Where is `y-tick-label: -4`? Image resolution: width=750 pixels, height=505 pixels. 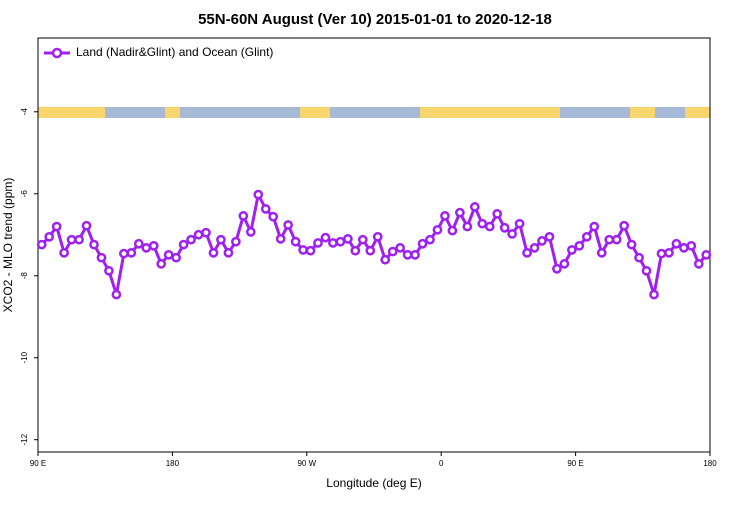
y-tick-label: -4 is located at coordinates (24, 112).